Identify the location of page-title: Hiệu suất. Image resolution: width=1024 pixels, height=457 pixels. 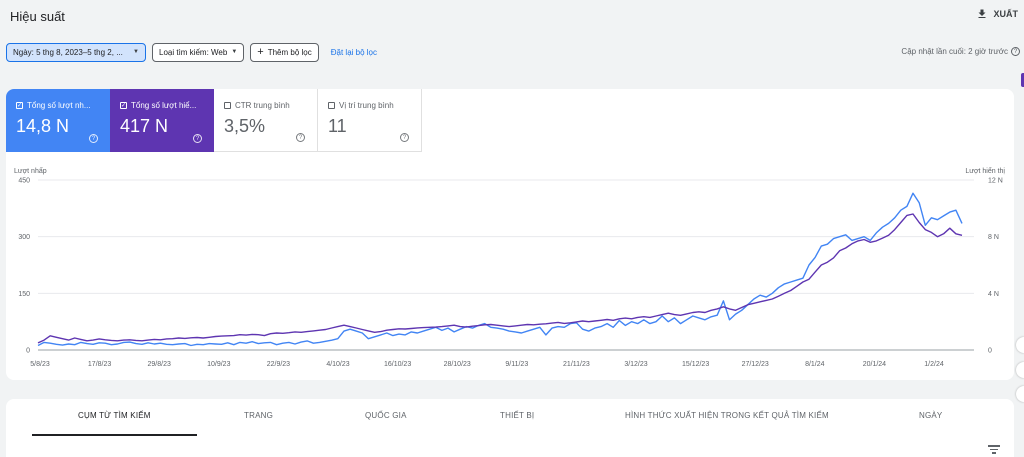
(37, 16).